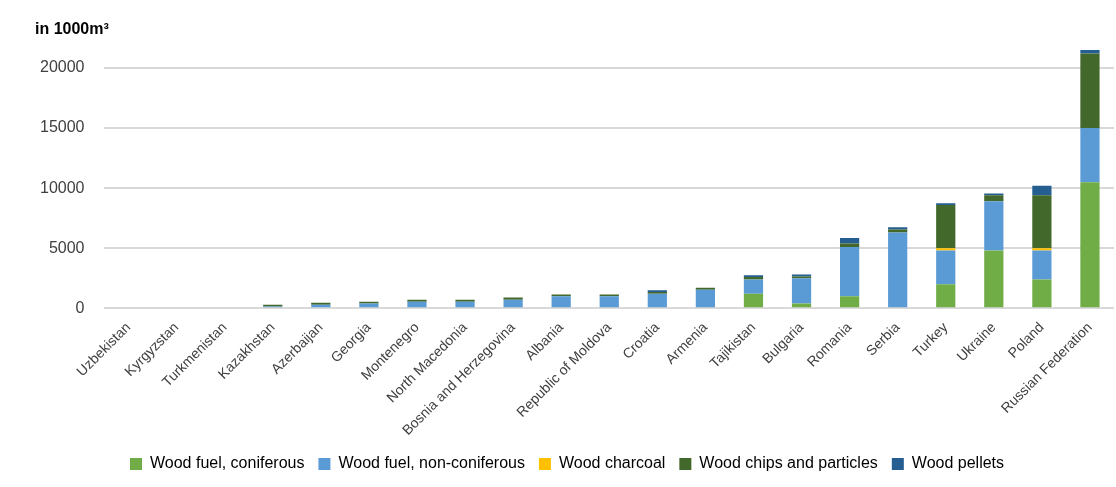 The image size is (1116, 487). I want to click on legend-label: Wood fuel, coniferous, so click(227, 463).